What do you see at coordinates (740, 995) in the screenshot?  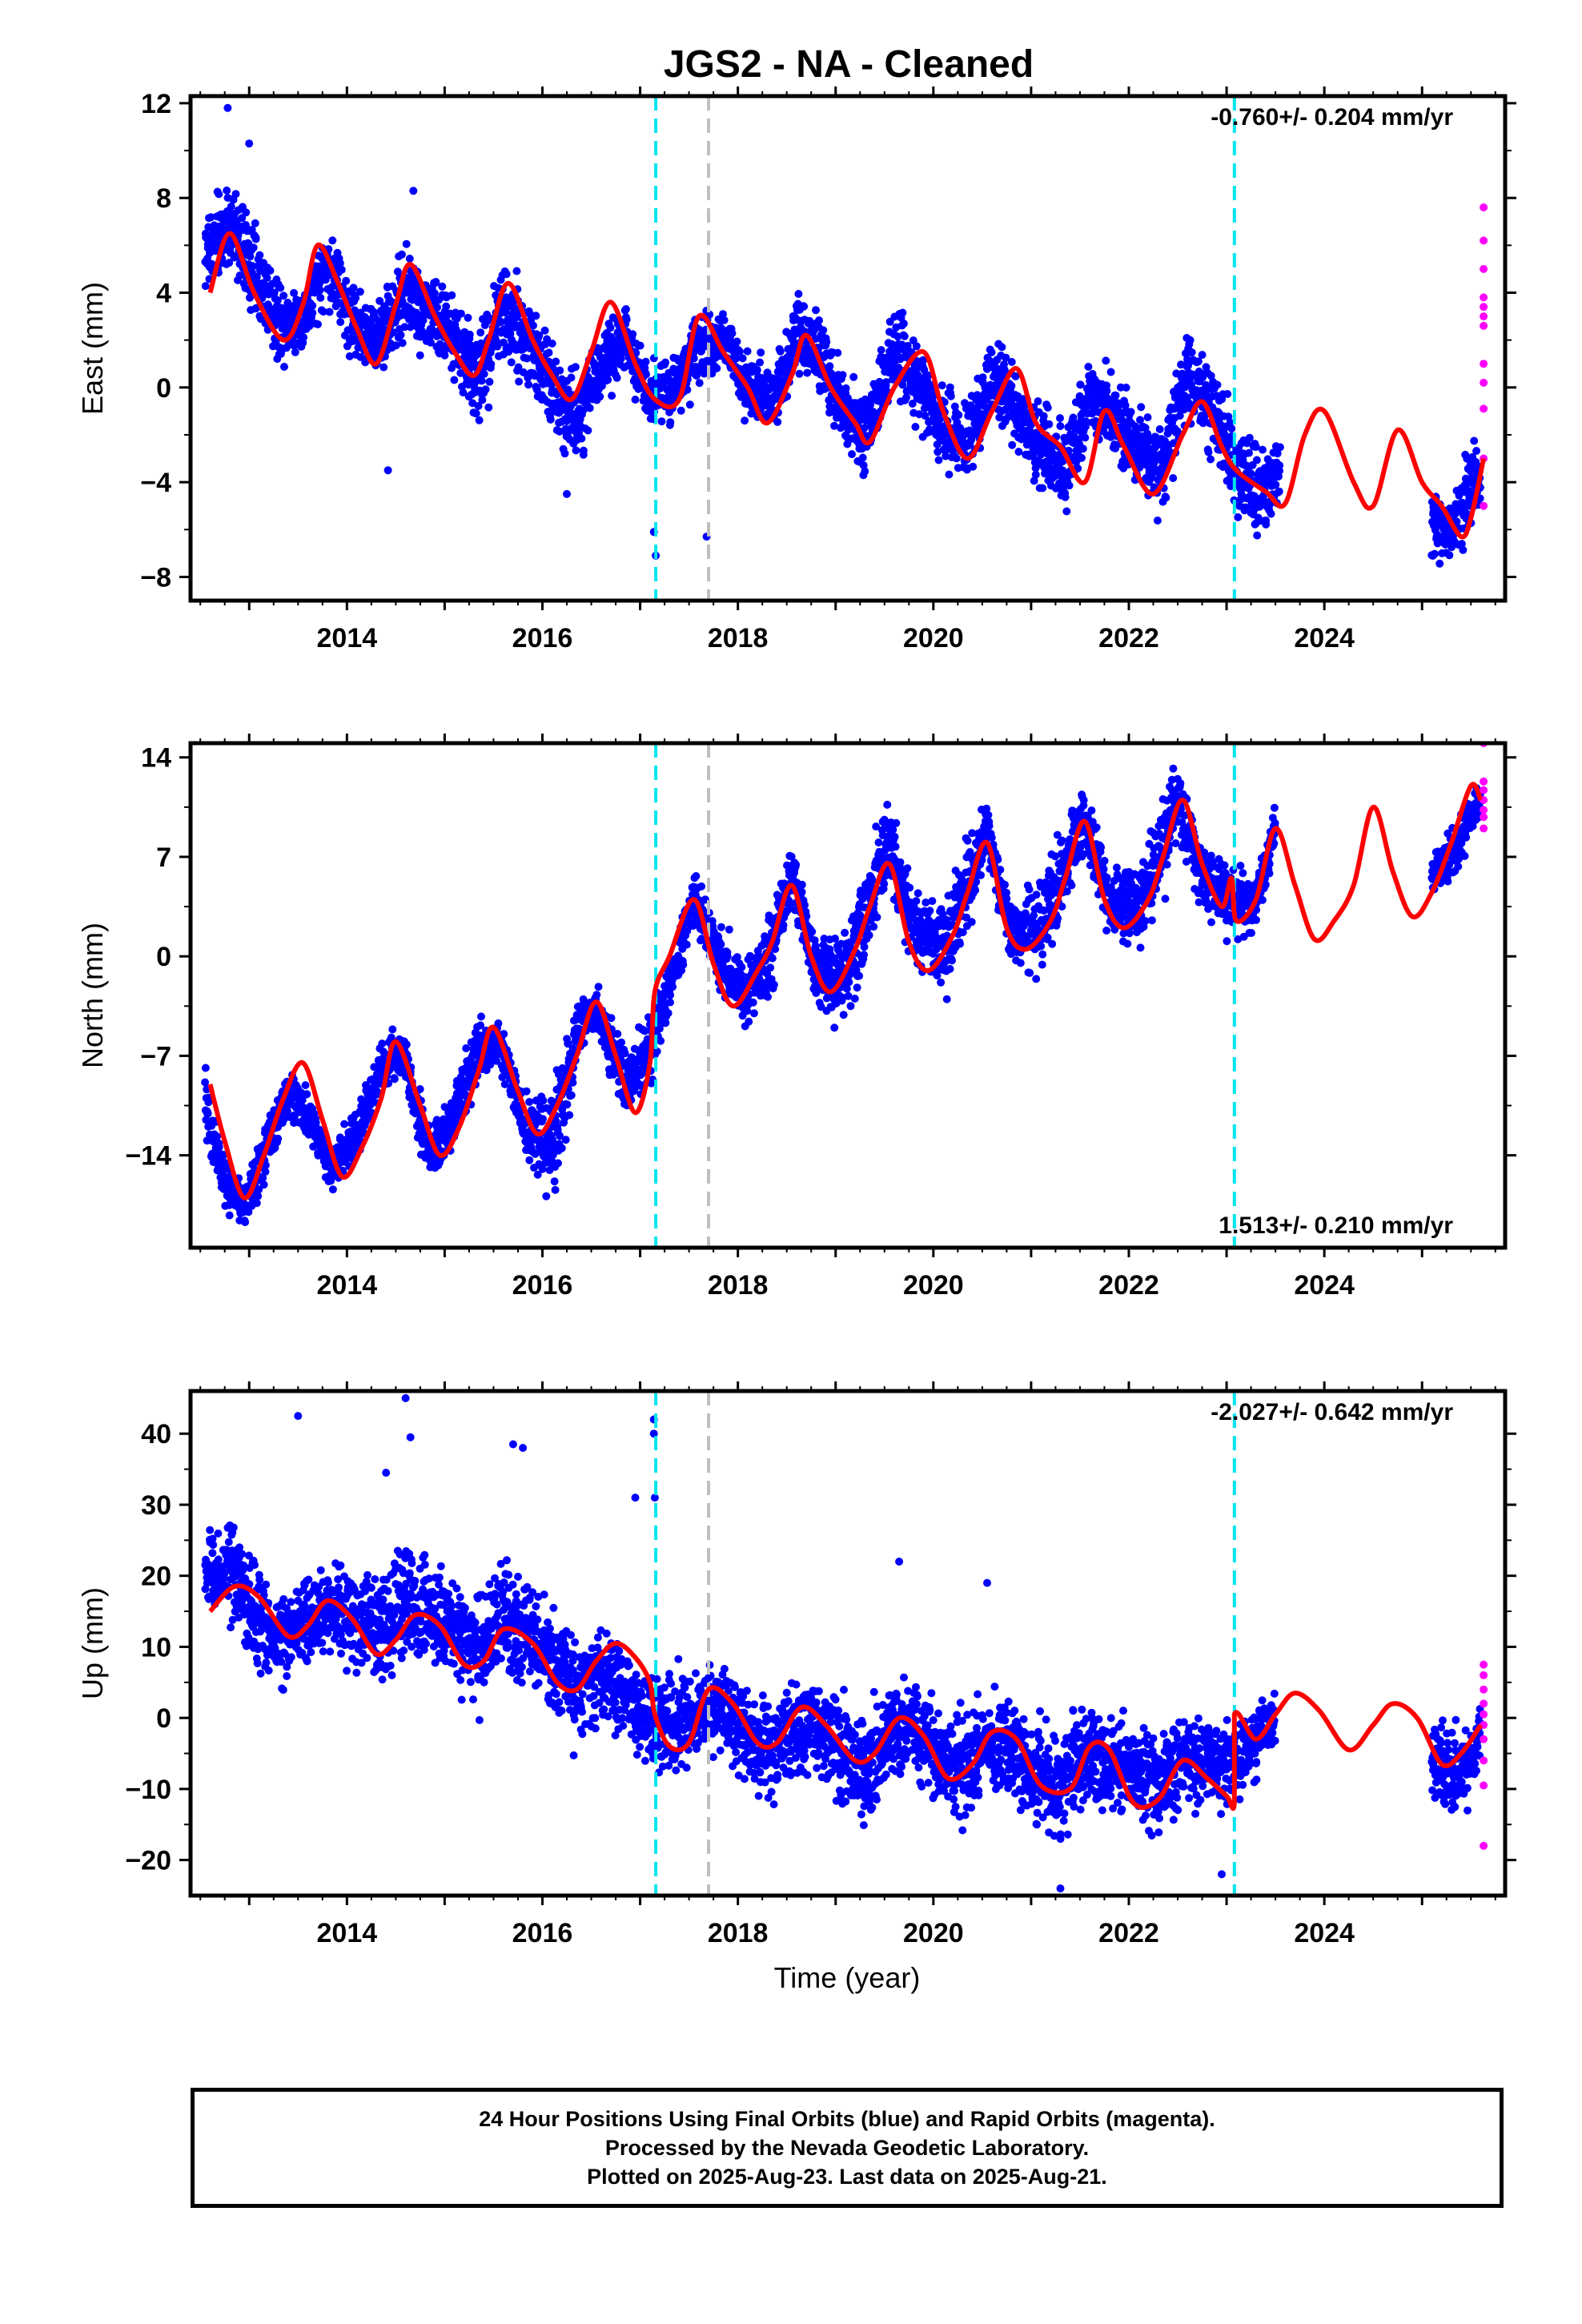 I see `final-orbit-points` at bounding box center [740, 995].